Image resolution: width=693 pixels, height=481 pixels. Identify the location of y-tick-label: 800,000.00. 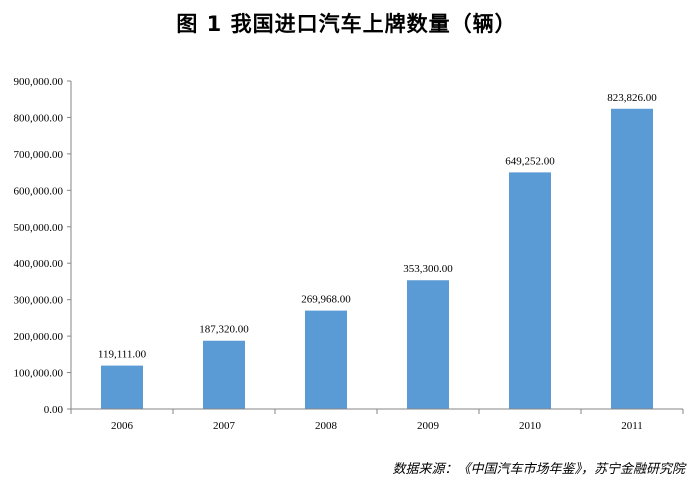
(39, 118).